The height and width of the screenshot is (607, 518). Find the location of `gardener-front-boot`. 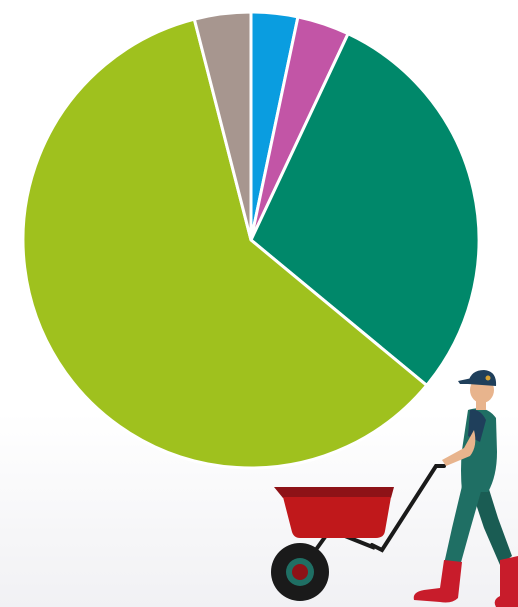

gardener-front-boot is located at coordinates (437, 581).